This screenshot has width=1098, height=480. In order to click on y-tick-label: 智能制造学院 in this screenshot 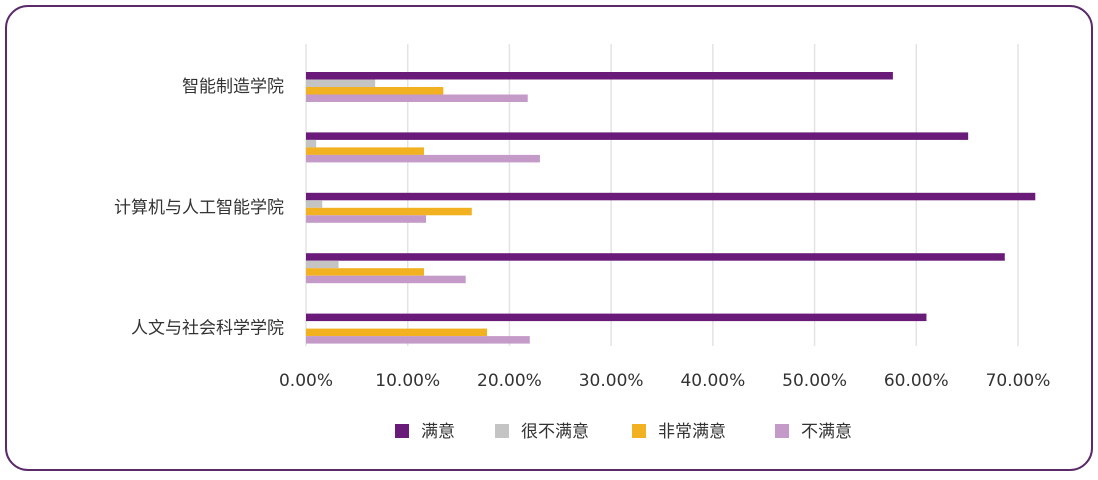, I will do `click(233, 87)`.